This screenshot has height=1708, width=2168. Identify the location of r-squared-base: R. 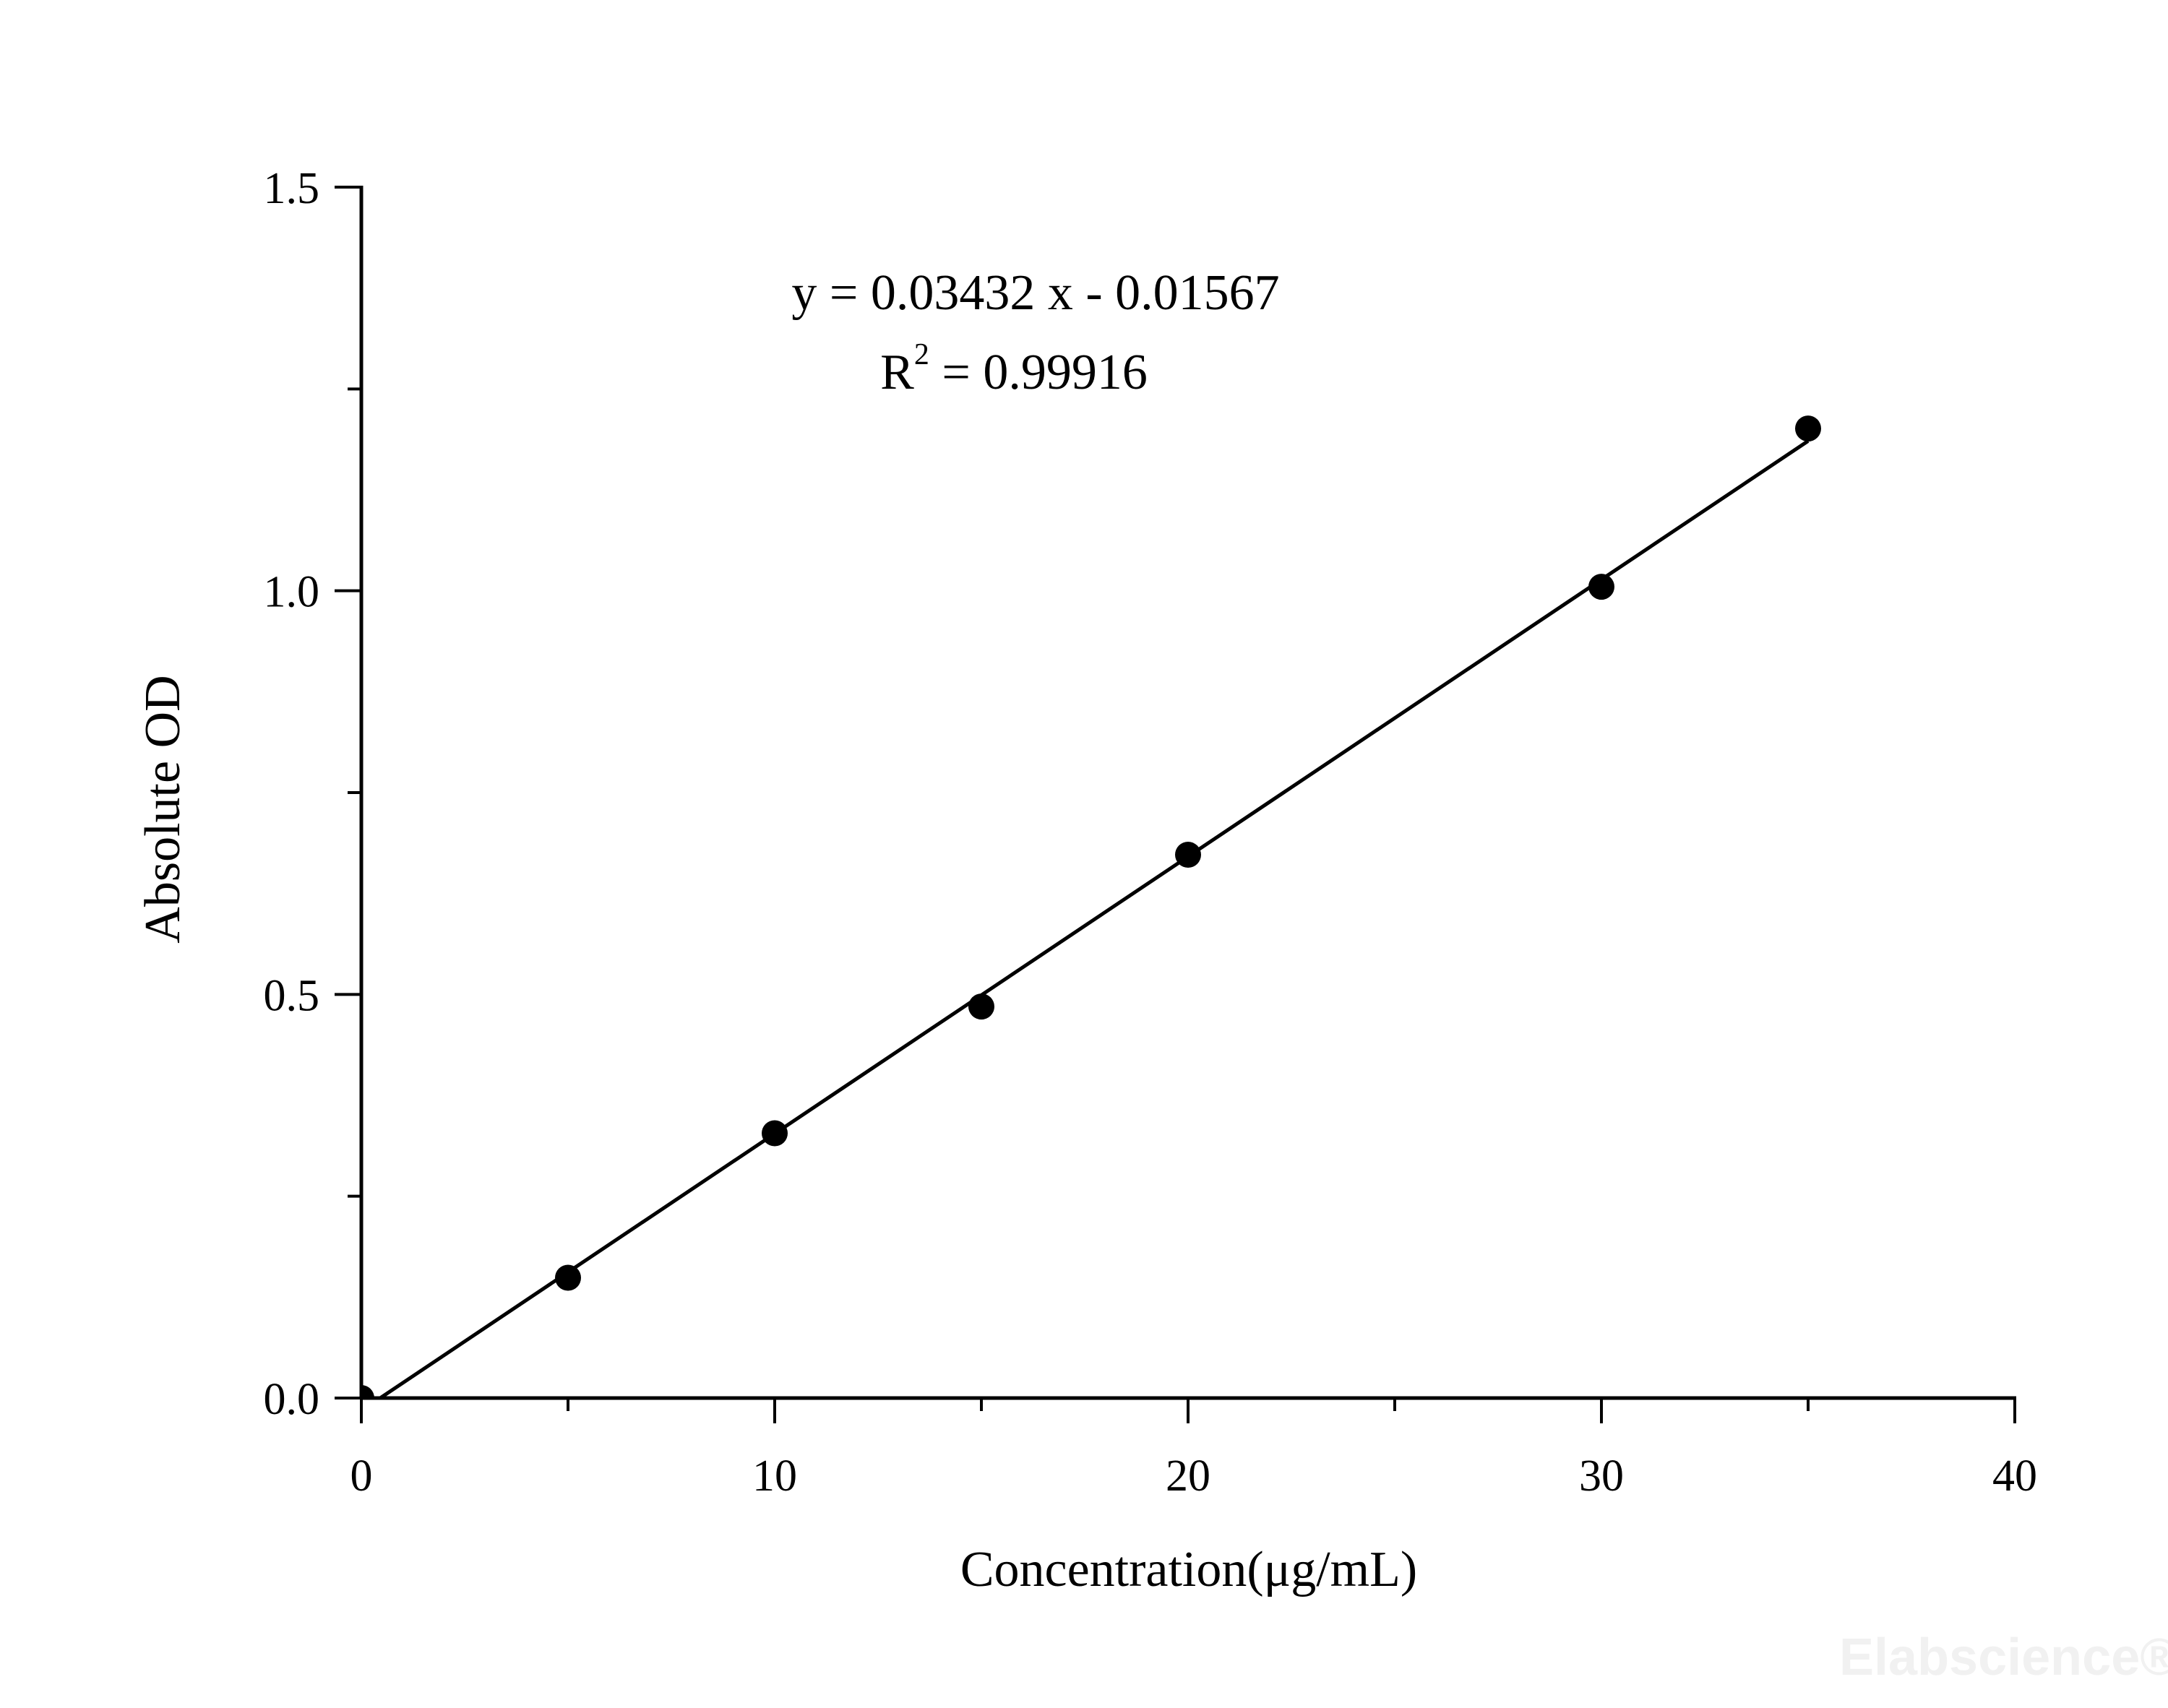
(897, 372).